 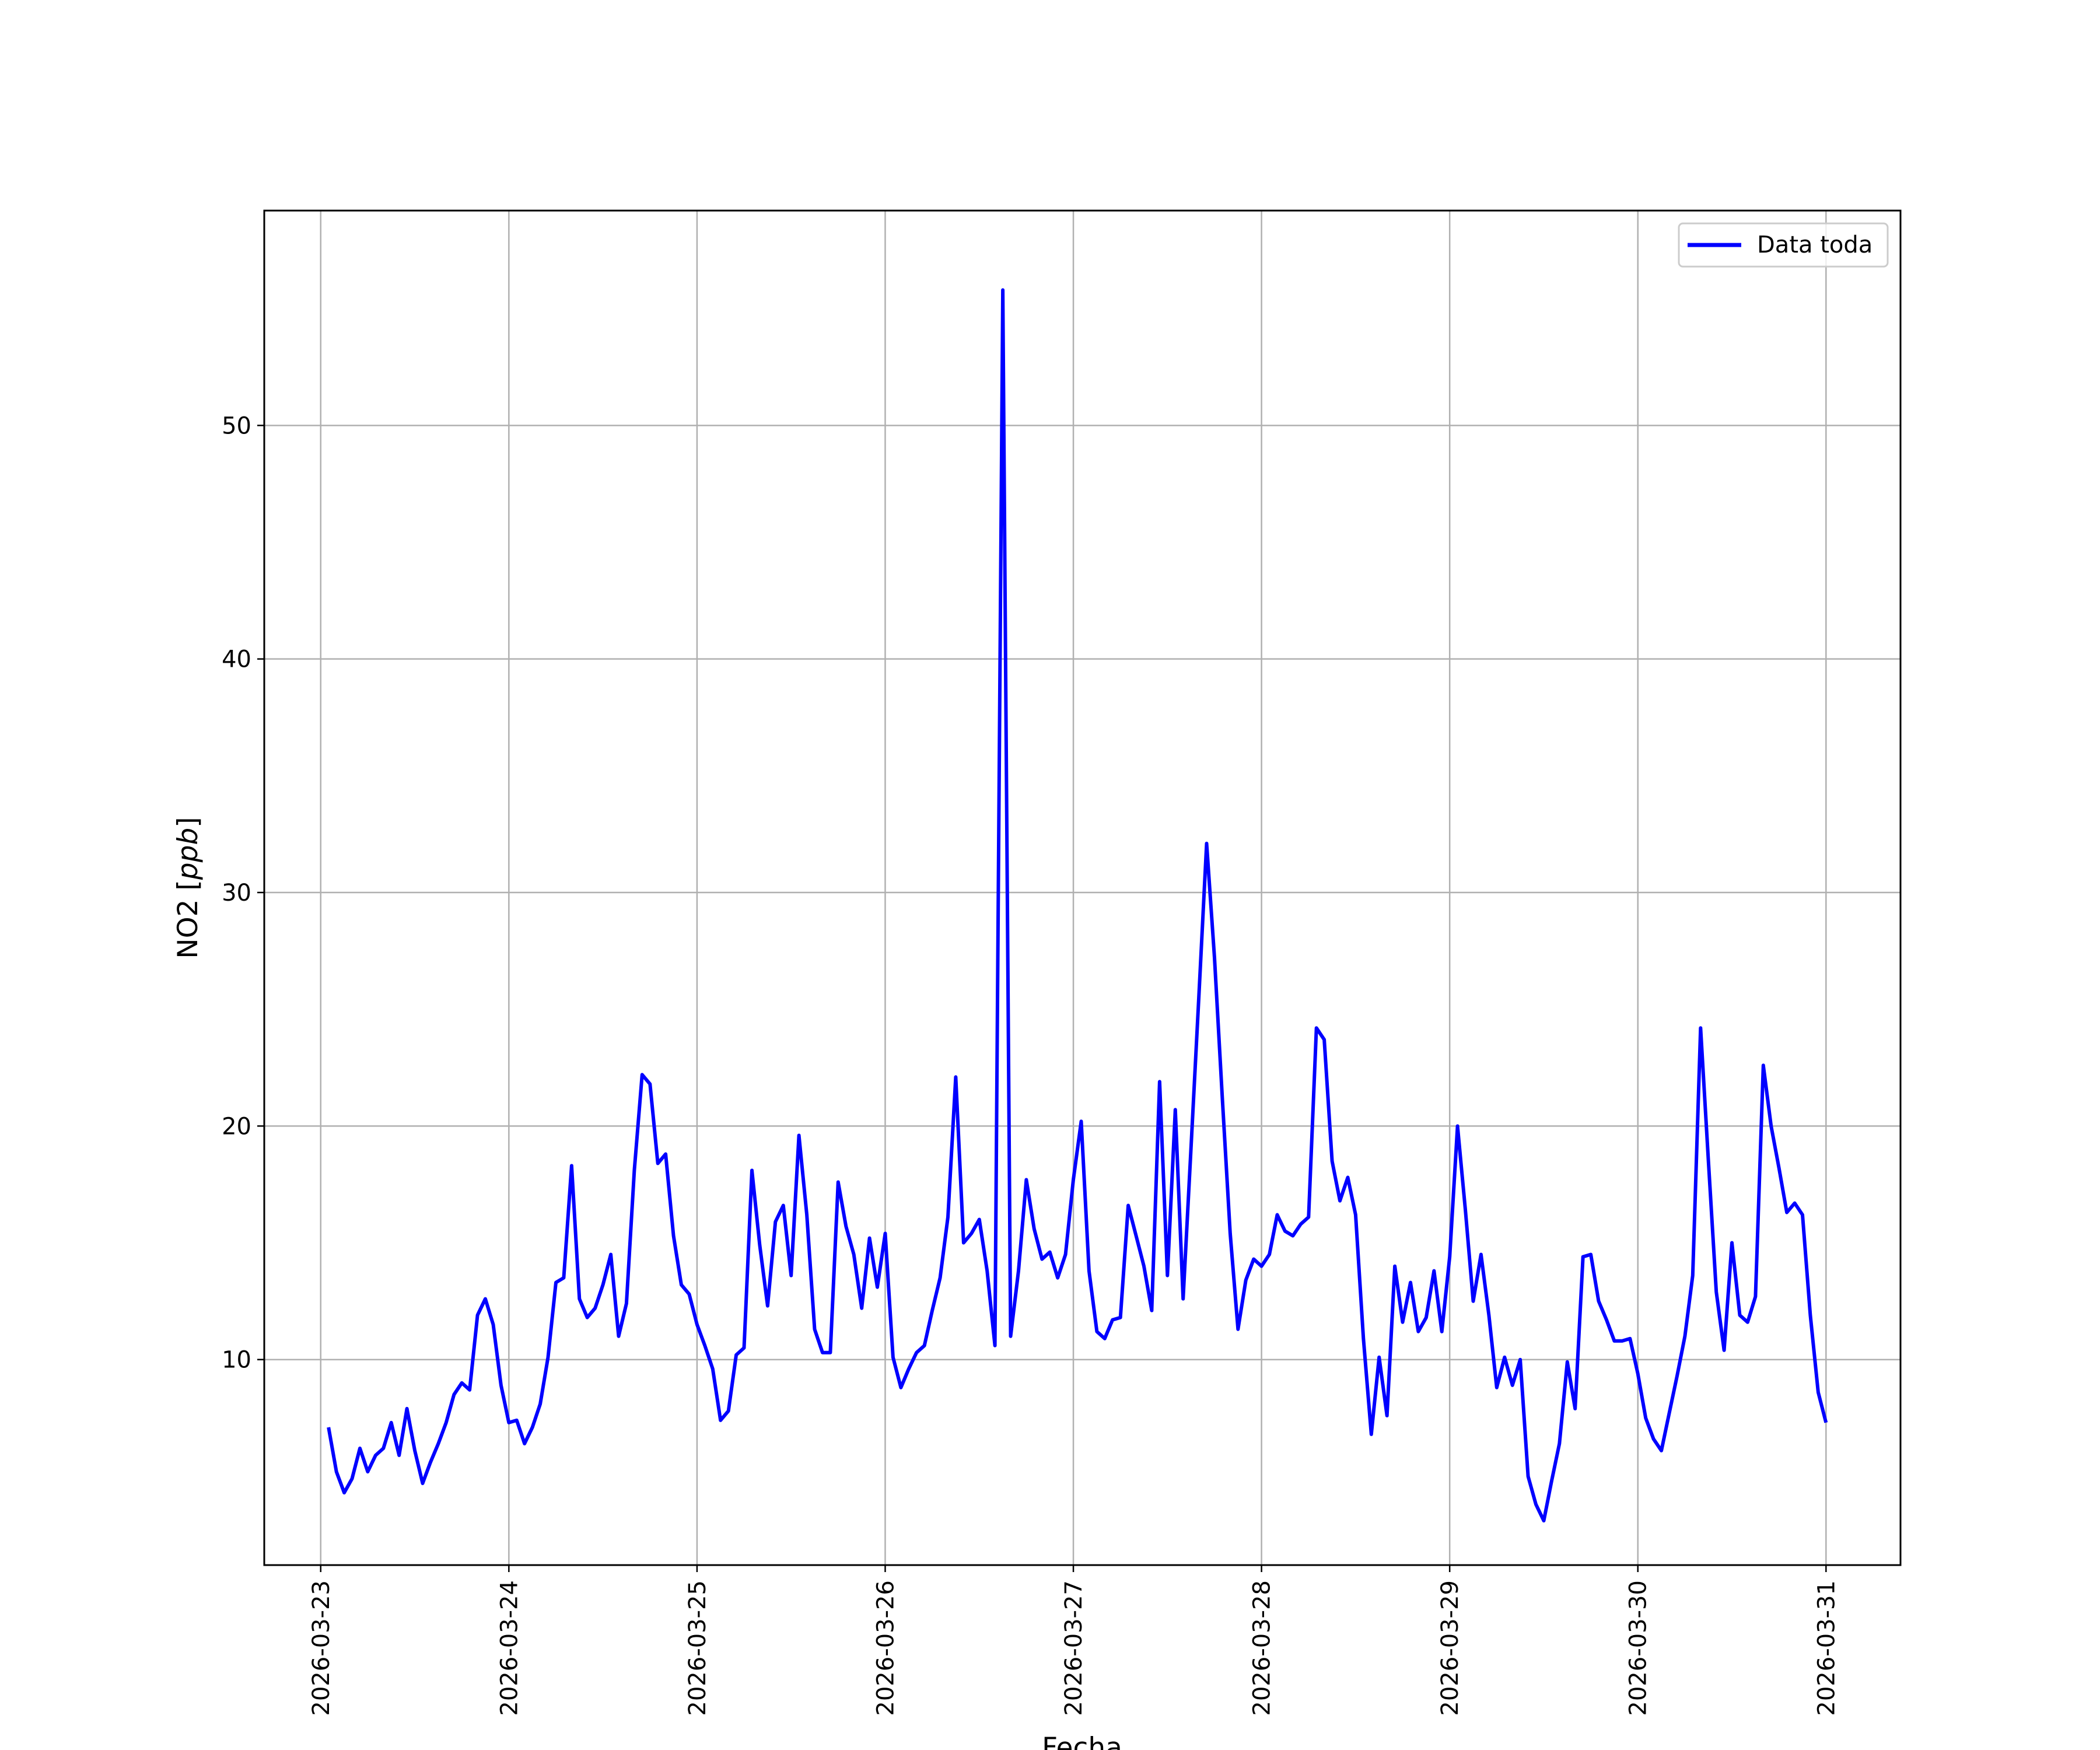 What do you see at coordinates (1262, 1648) in the screenshot?
I see `x-tick-label: 2026-03-28` at bounding box center [1262, 1648].